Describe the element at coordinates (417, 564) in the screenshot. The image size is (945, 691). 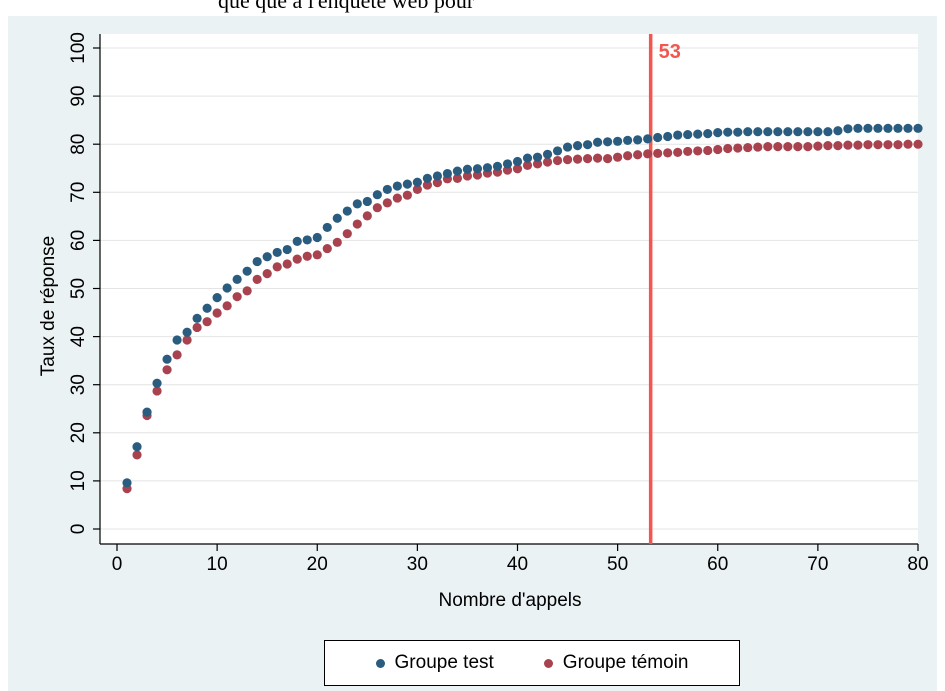
I see `x-tick-label: 30` at that location.